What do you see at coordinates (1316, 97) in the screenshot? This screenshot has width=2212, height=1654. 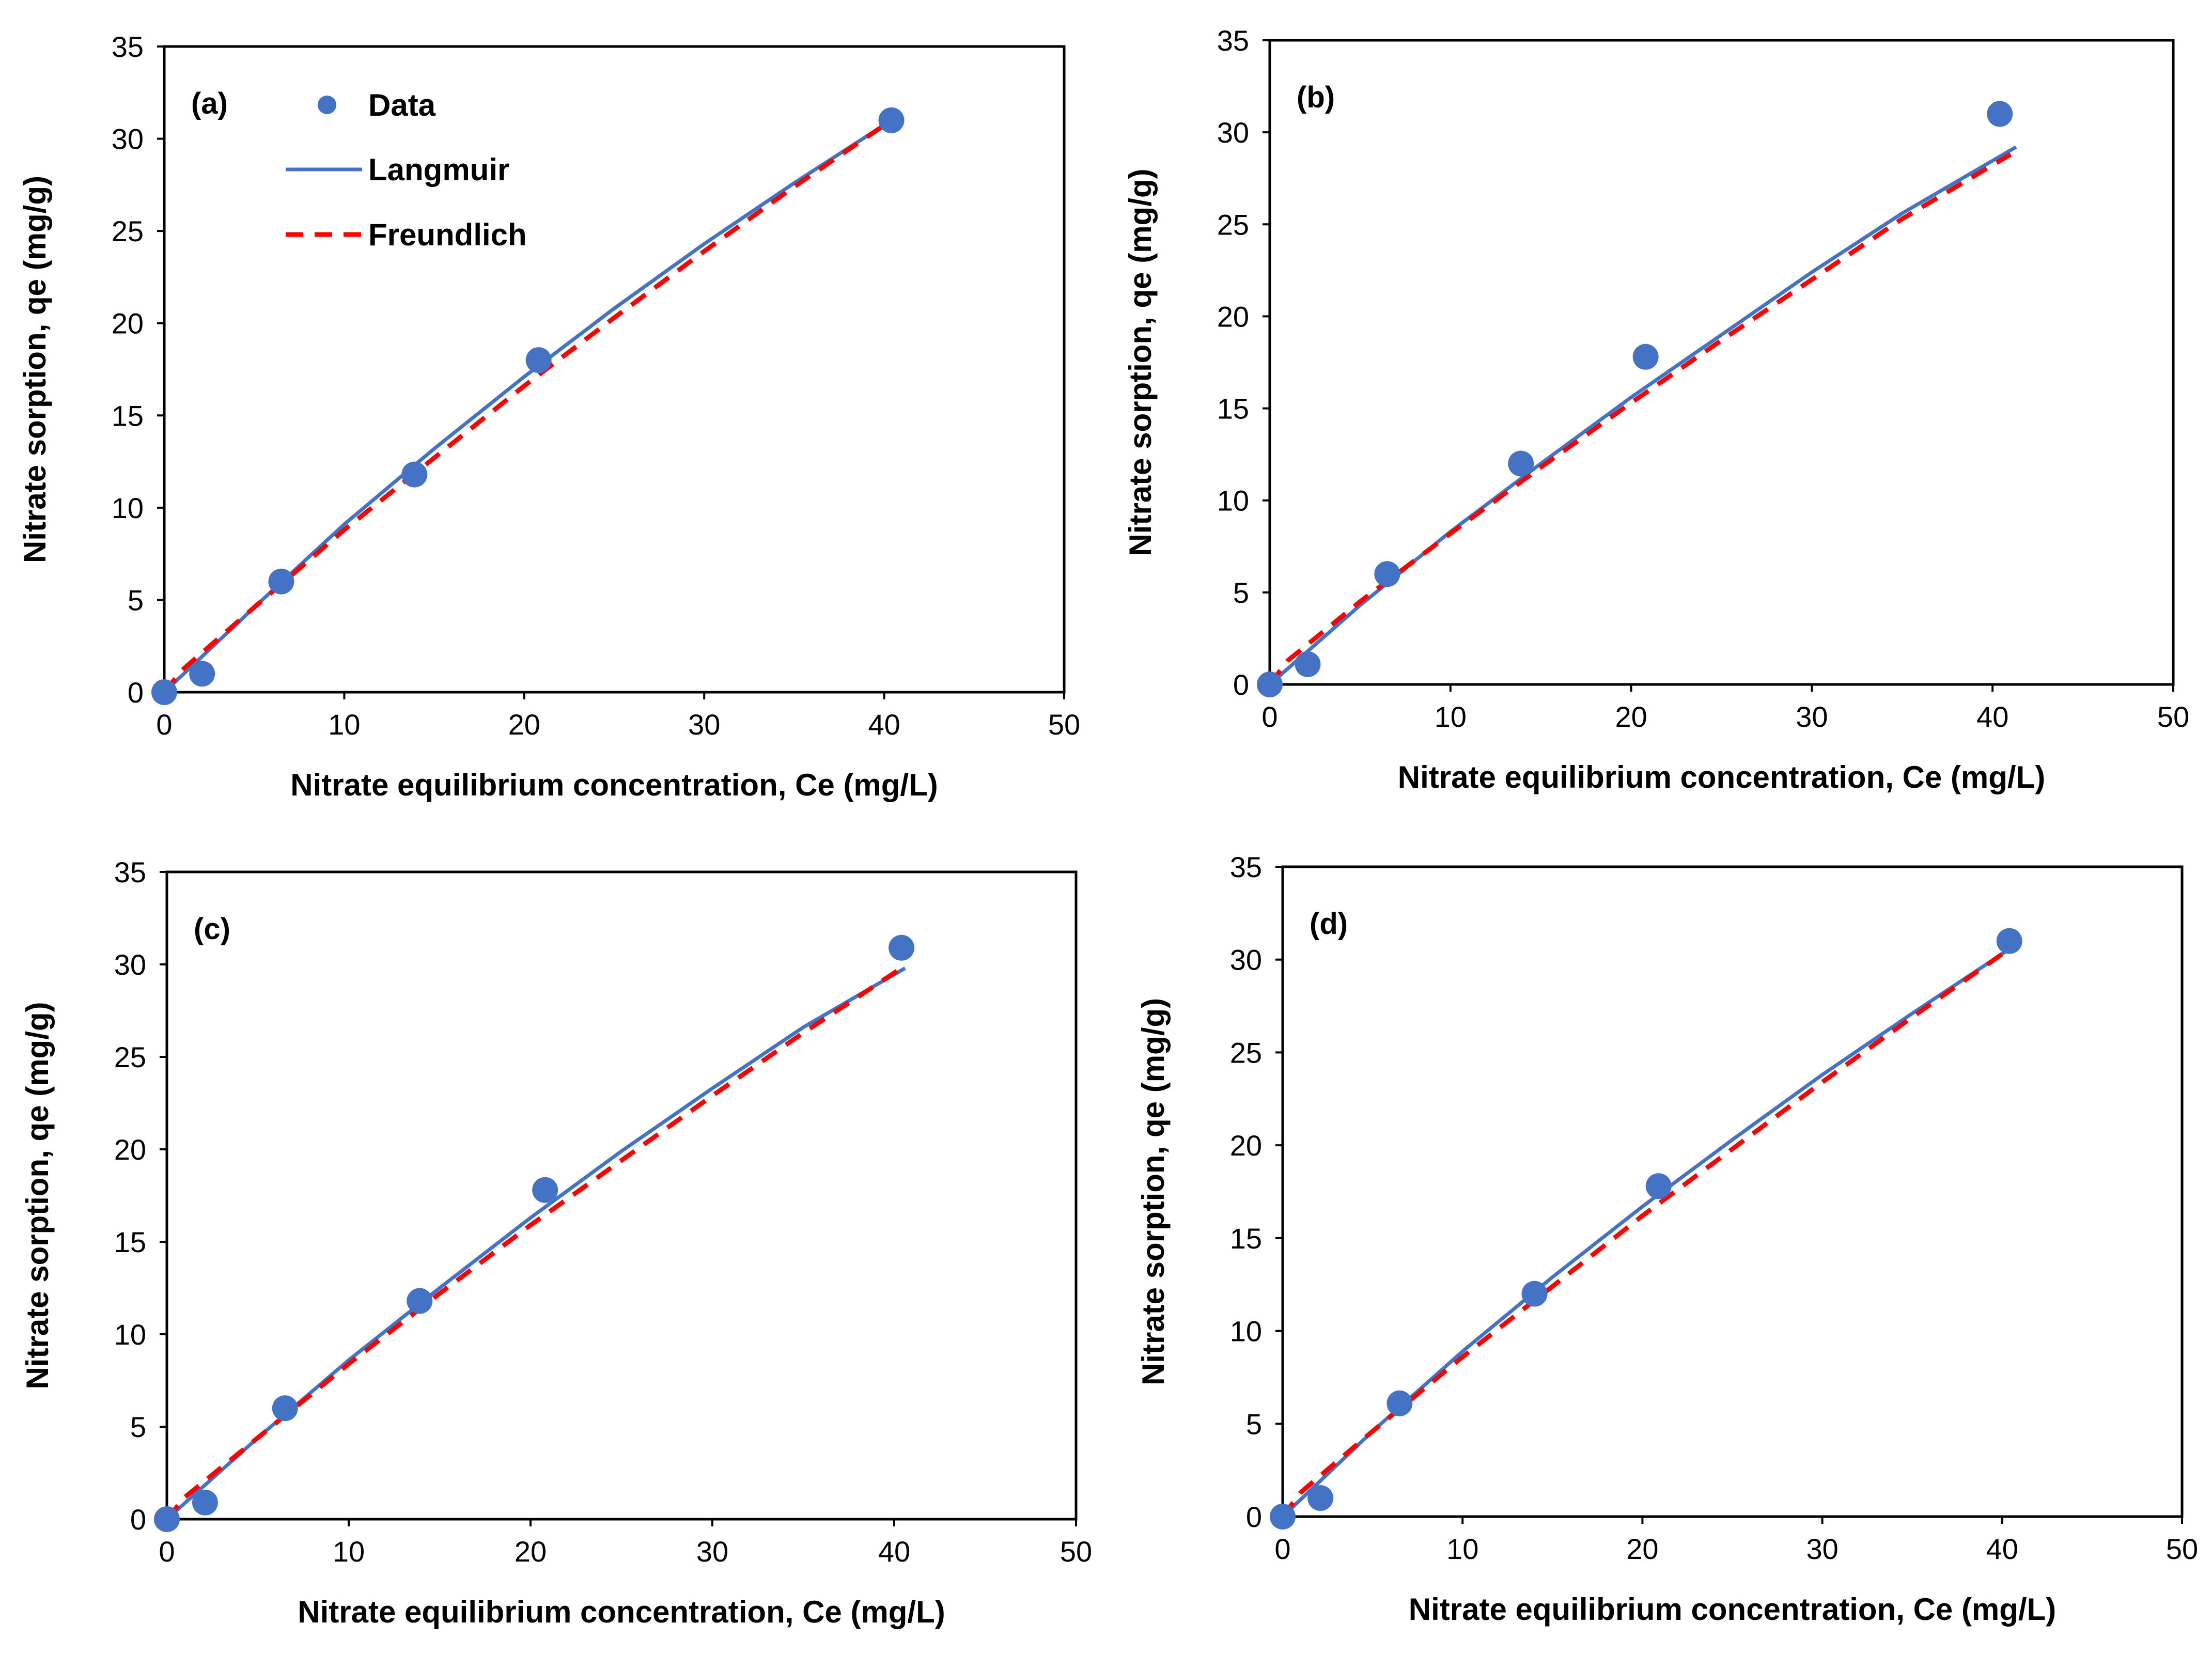 I see `panel-label: (b)` at bounding box center [1316, 97].